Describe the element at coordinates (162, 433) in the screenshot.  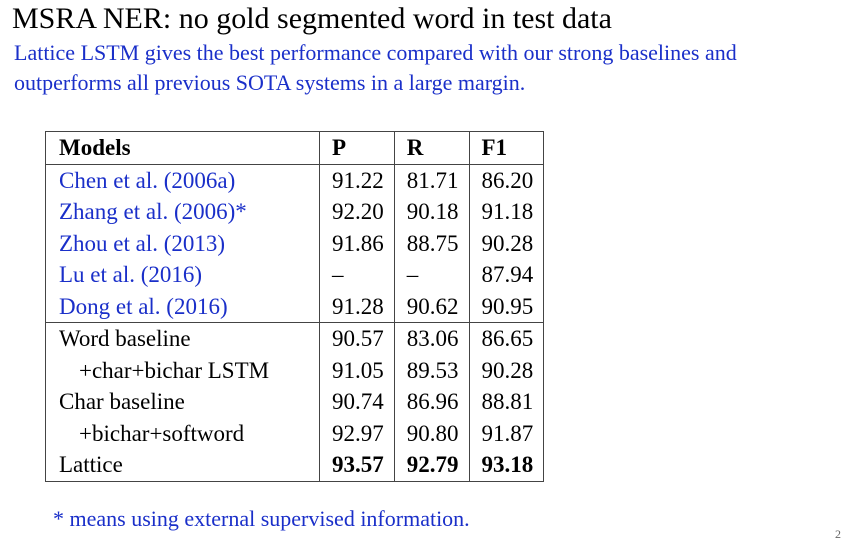
I see `model-name: +bichar+softword` at that location.